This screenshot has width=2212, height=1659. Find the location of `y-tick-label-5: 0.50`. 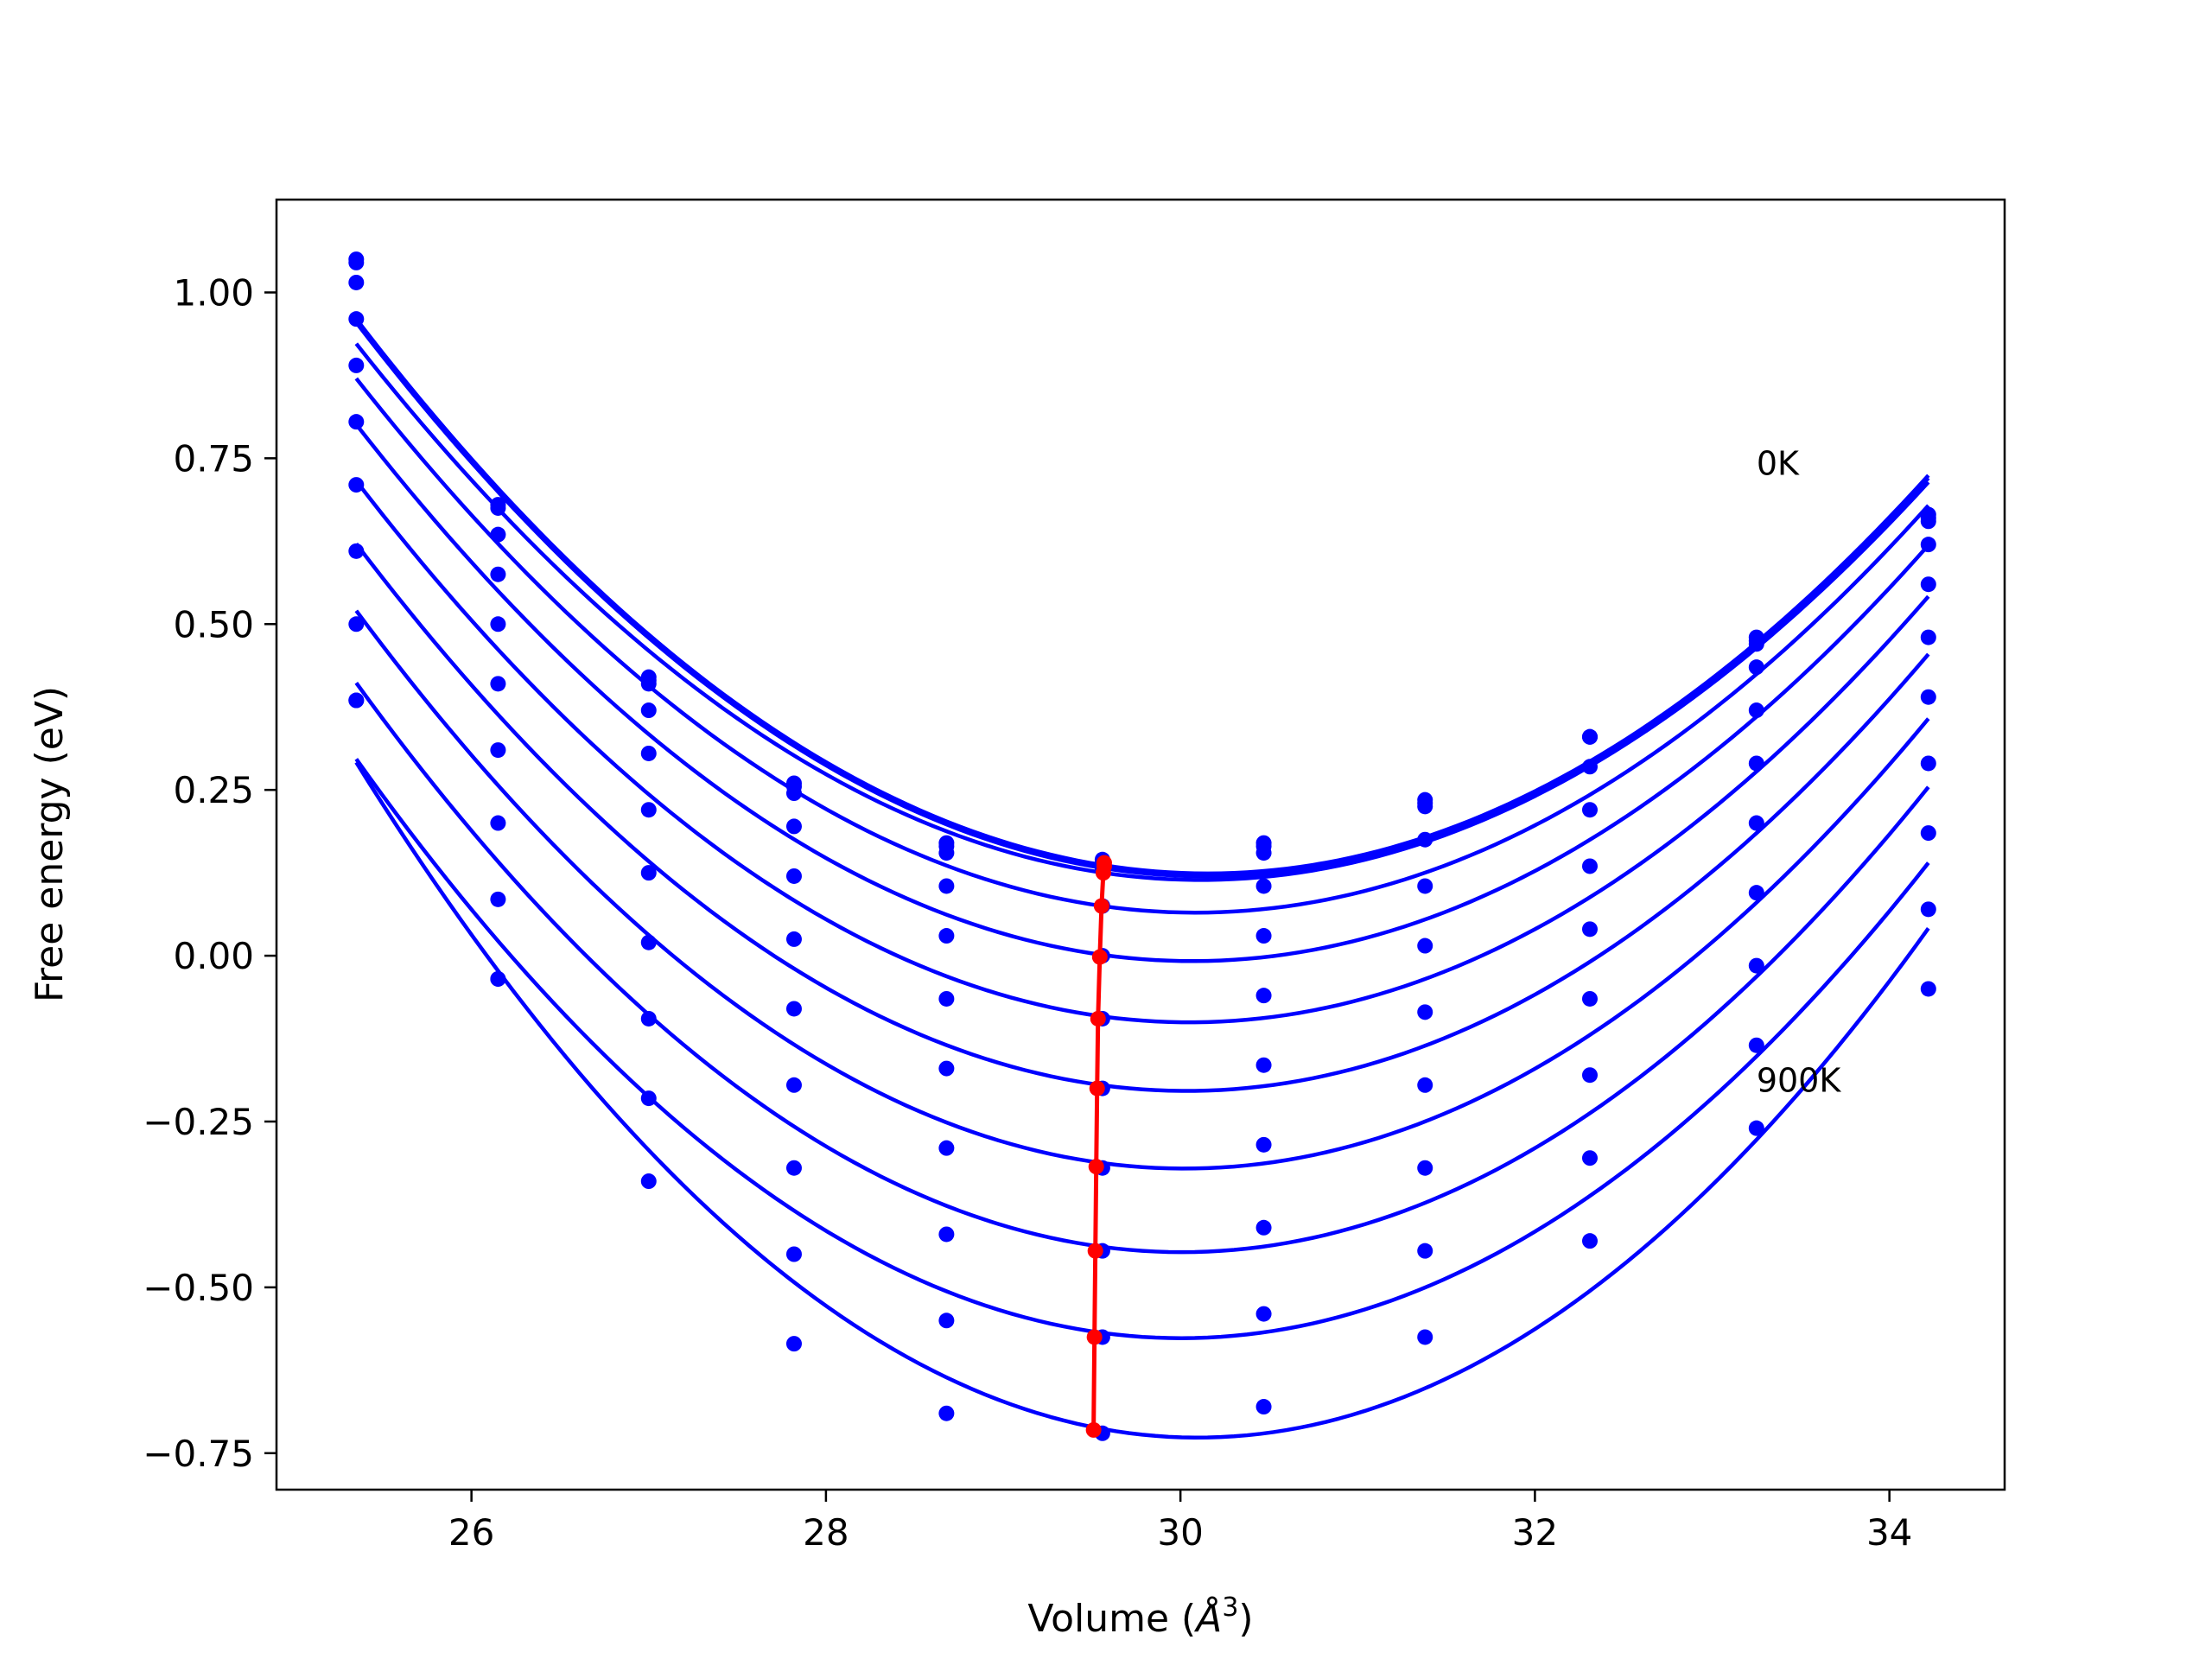

y-tick-label-5: 0.50 is located at coordinates (213, 624).